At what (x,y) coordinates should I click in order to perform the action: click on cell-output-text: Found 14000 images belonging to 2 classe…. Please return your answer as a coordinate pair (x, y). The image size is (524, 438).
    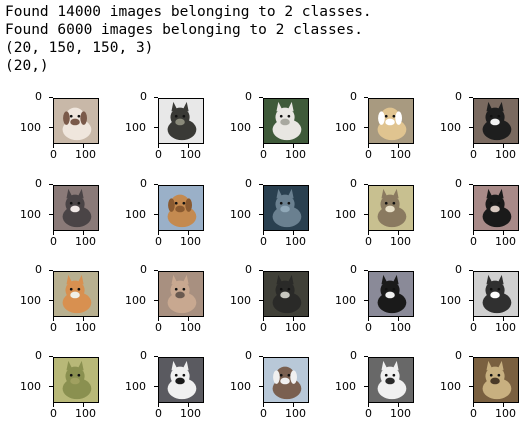
    Looking at the image, I should click on (188, 39).